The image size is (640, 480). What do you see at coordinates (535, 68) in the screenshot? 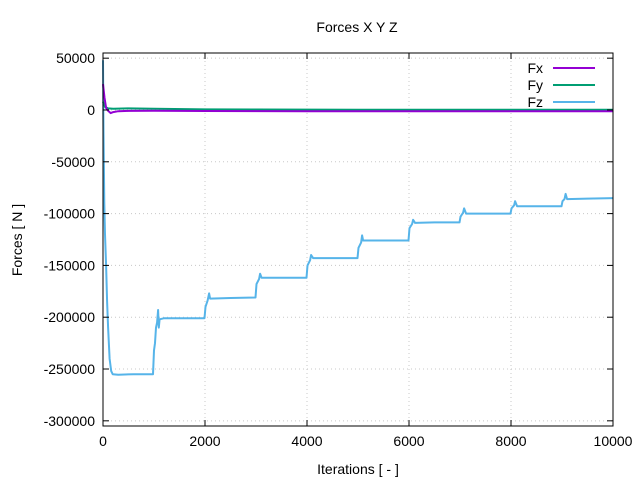
I see `legend-label: Fx` at bounding box center [535, 68].